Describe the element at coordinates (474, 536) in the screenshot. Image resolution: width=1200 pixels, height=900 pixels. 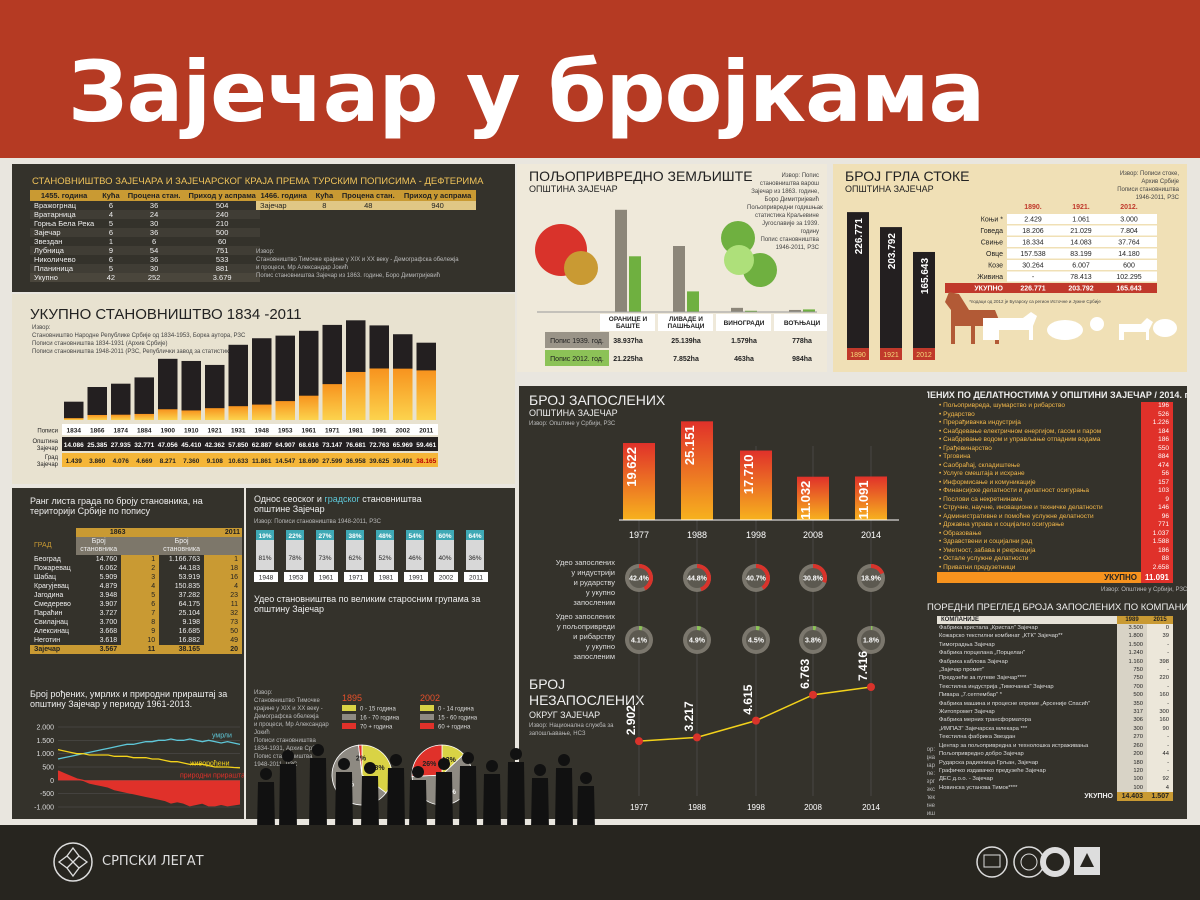
I see `urban-share-label: 64%` at that location.